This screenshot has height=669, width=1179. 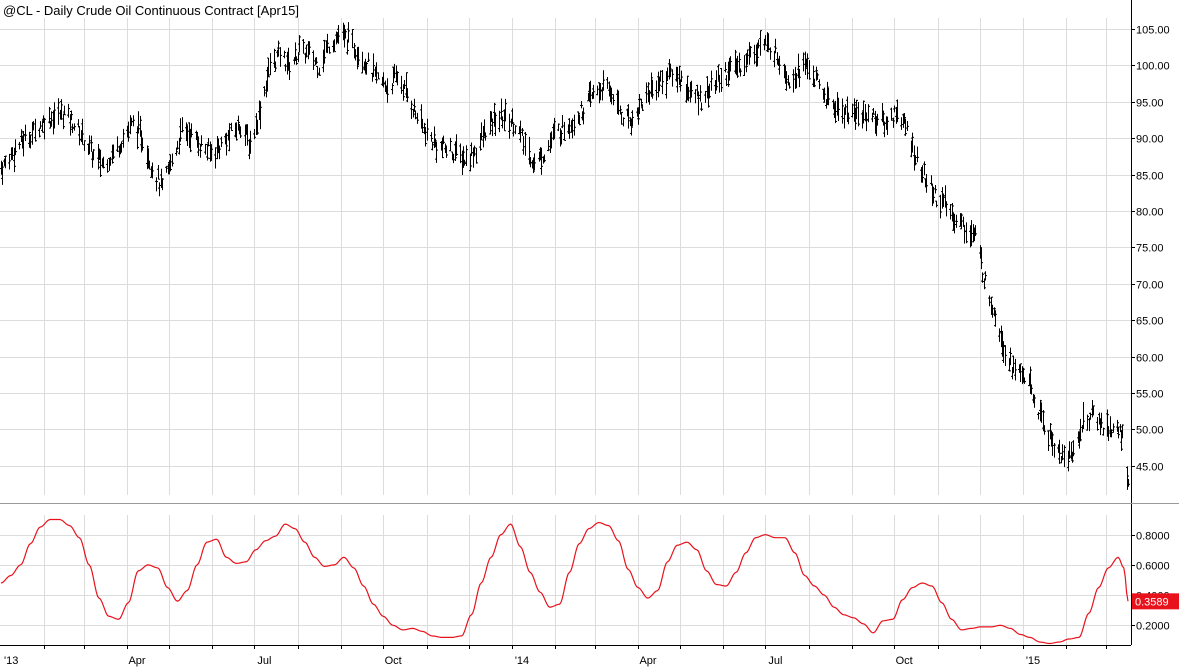 What do you see at coordinates (1150, 322) in the screenshot?
I see `price-tick-label: 65.00` at bounding box center [1150, 322].